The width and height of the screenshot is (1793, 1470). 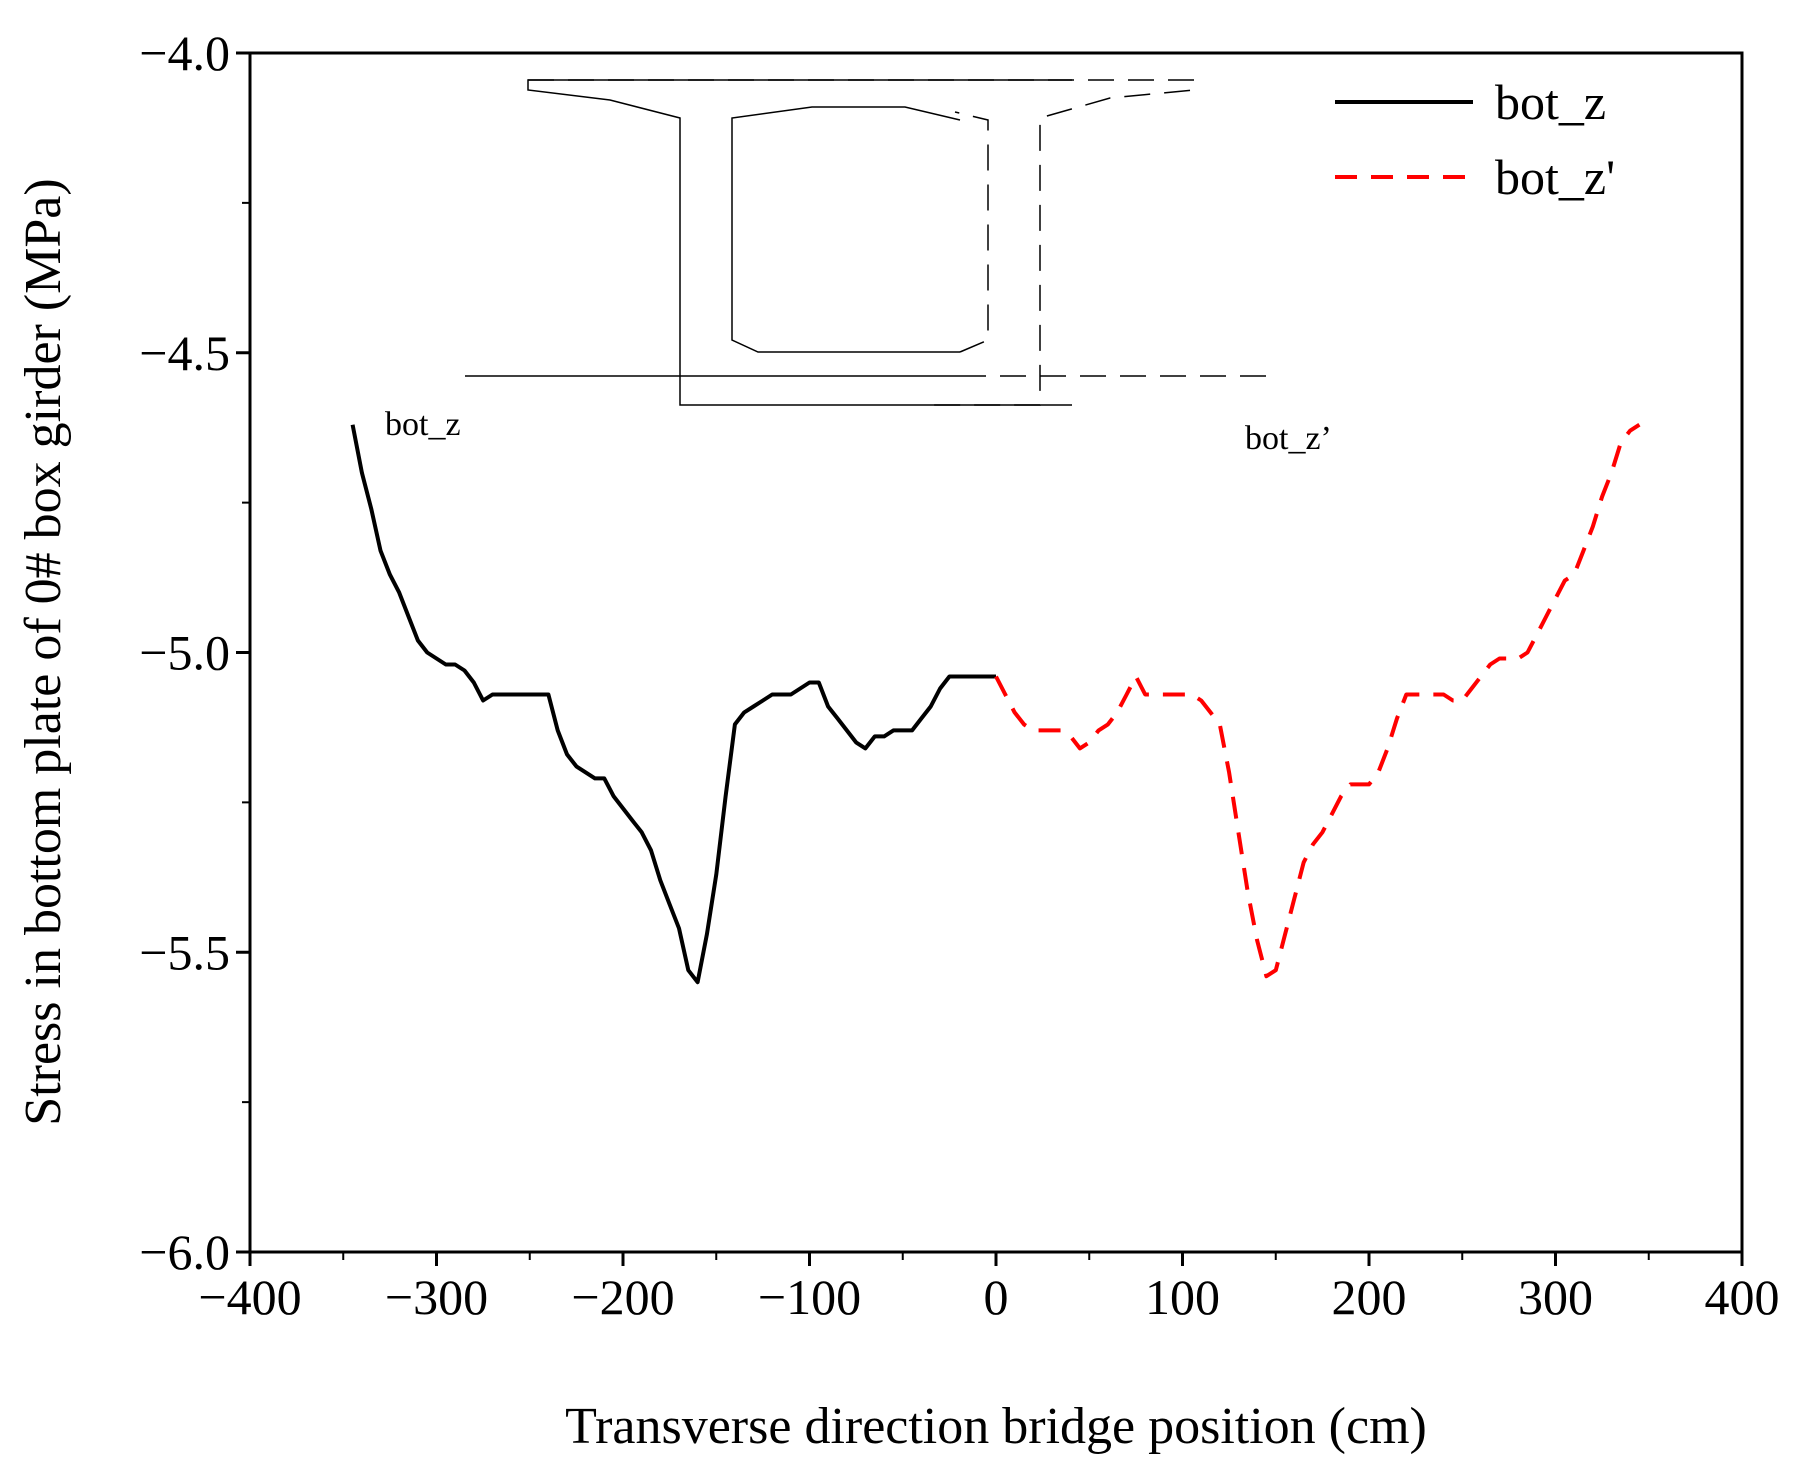 What do you see at coordinates (622, 1297) in the screenshot?
I see `x-tick-label: −200` at bounding box center [622, 1297].